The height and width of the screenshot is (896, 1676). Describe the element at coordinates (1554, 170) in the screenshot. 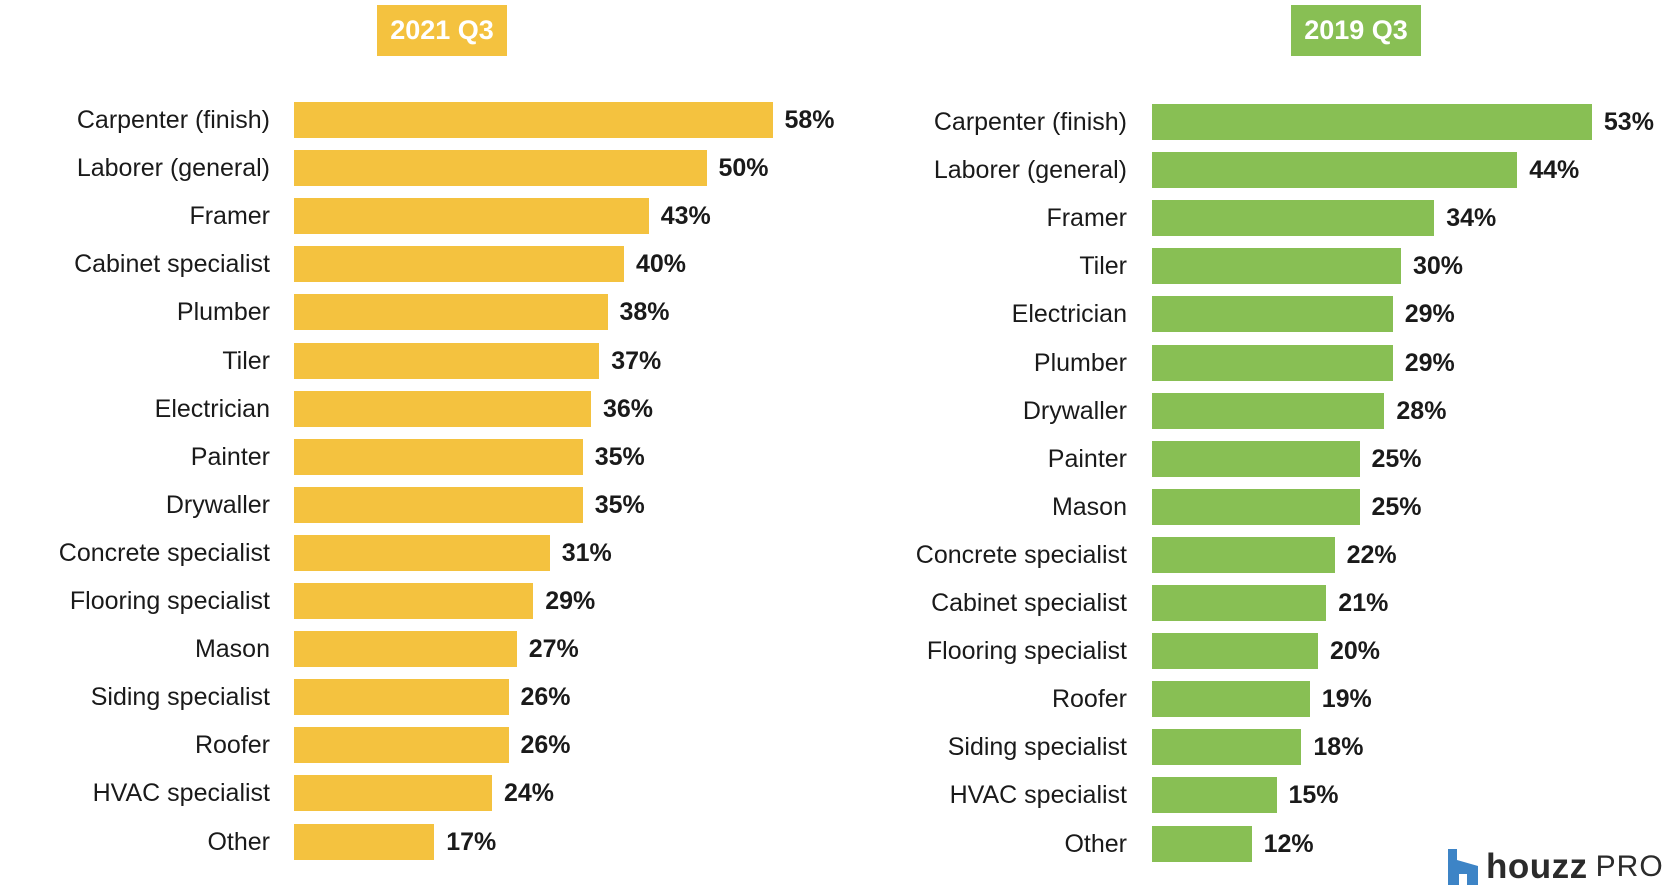

I see `value-label: 44%` at that location.